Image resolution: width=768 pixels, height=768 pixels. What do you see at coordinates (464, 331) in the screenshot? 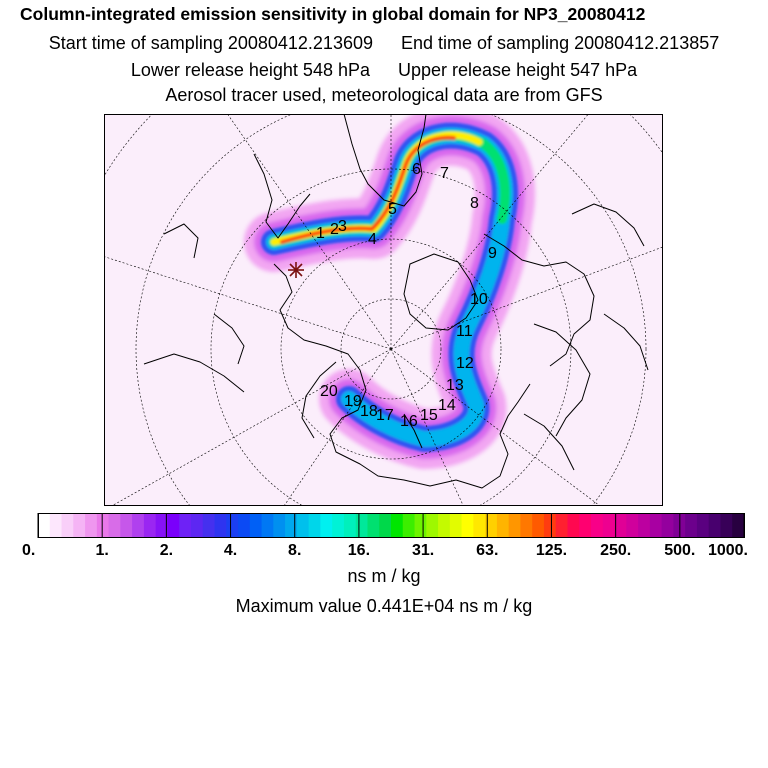
I see `day-label: 11` at bounding box center [464, 331].